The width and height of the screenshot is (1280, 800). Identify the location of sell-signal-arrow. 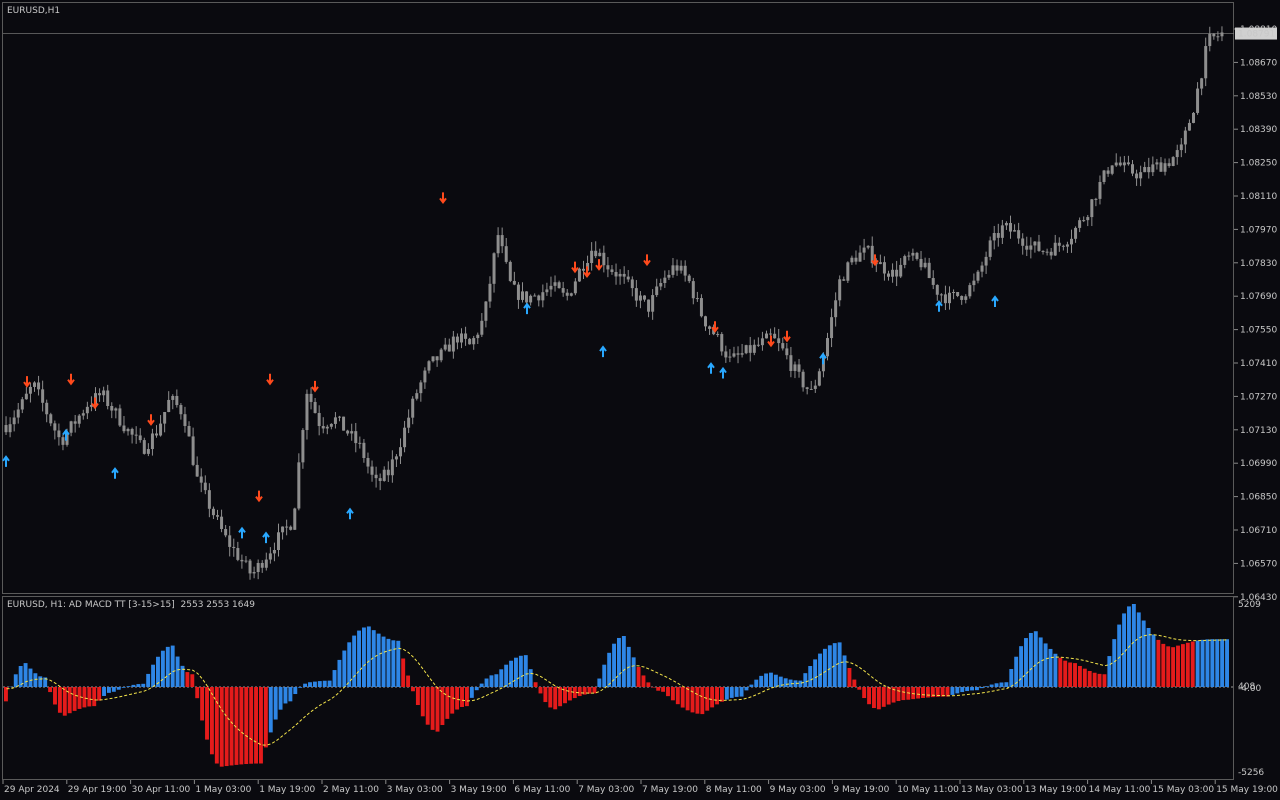
(95, 403).